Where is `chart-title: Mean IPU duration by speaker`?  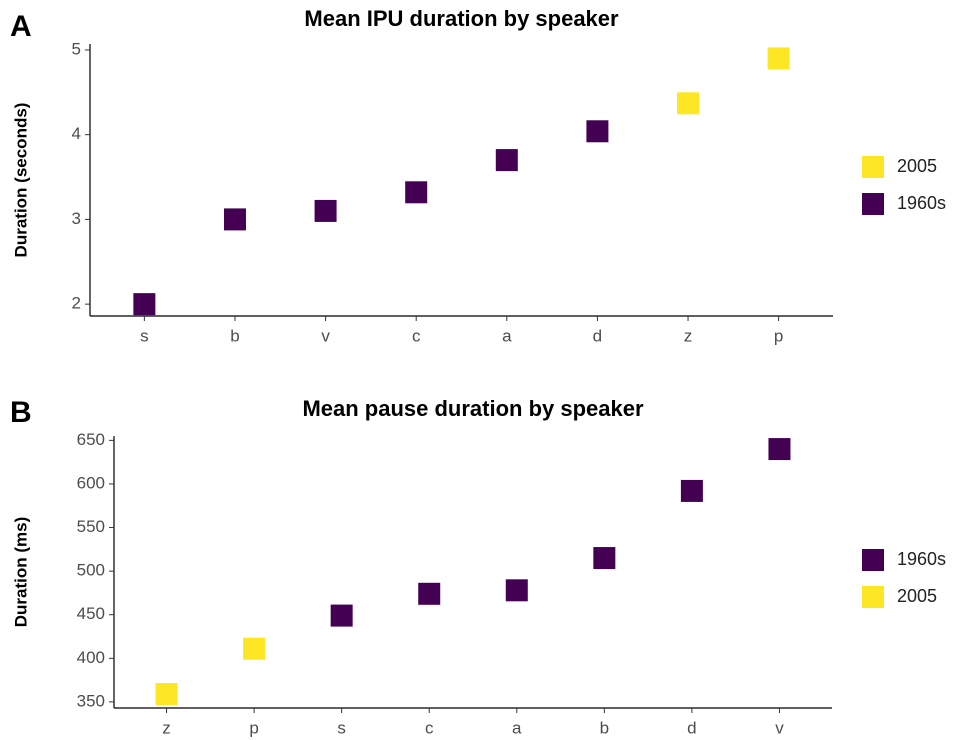
chart-title: Mean IPU duration by speaker is located at coordinates (461, 18).